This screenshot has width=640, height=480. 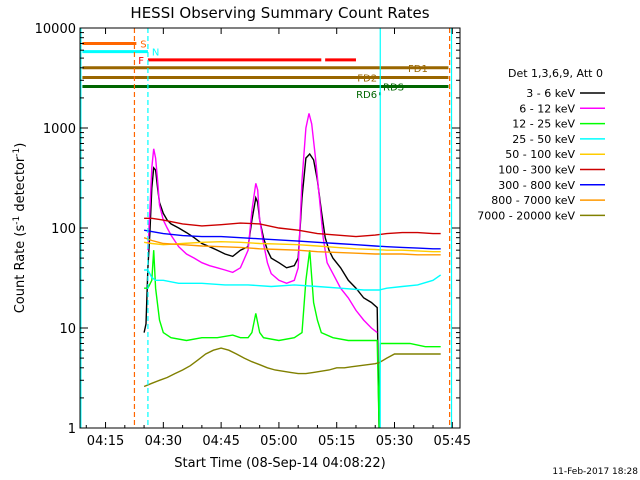 I want to click on legend-label-7: 800 - 7000 keV, so click(x=533, y=200).